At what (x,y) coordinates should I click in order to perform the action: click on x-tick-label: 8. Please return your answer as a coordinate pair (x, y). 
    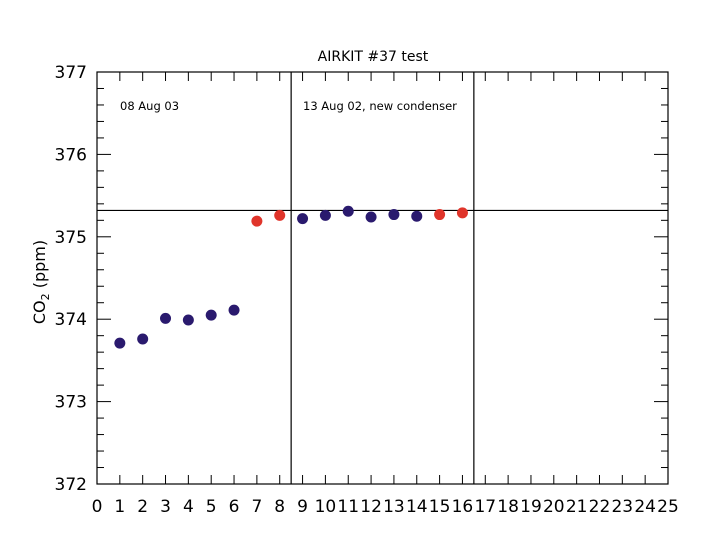
    Looking at the image, I should click on (279, 507).